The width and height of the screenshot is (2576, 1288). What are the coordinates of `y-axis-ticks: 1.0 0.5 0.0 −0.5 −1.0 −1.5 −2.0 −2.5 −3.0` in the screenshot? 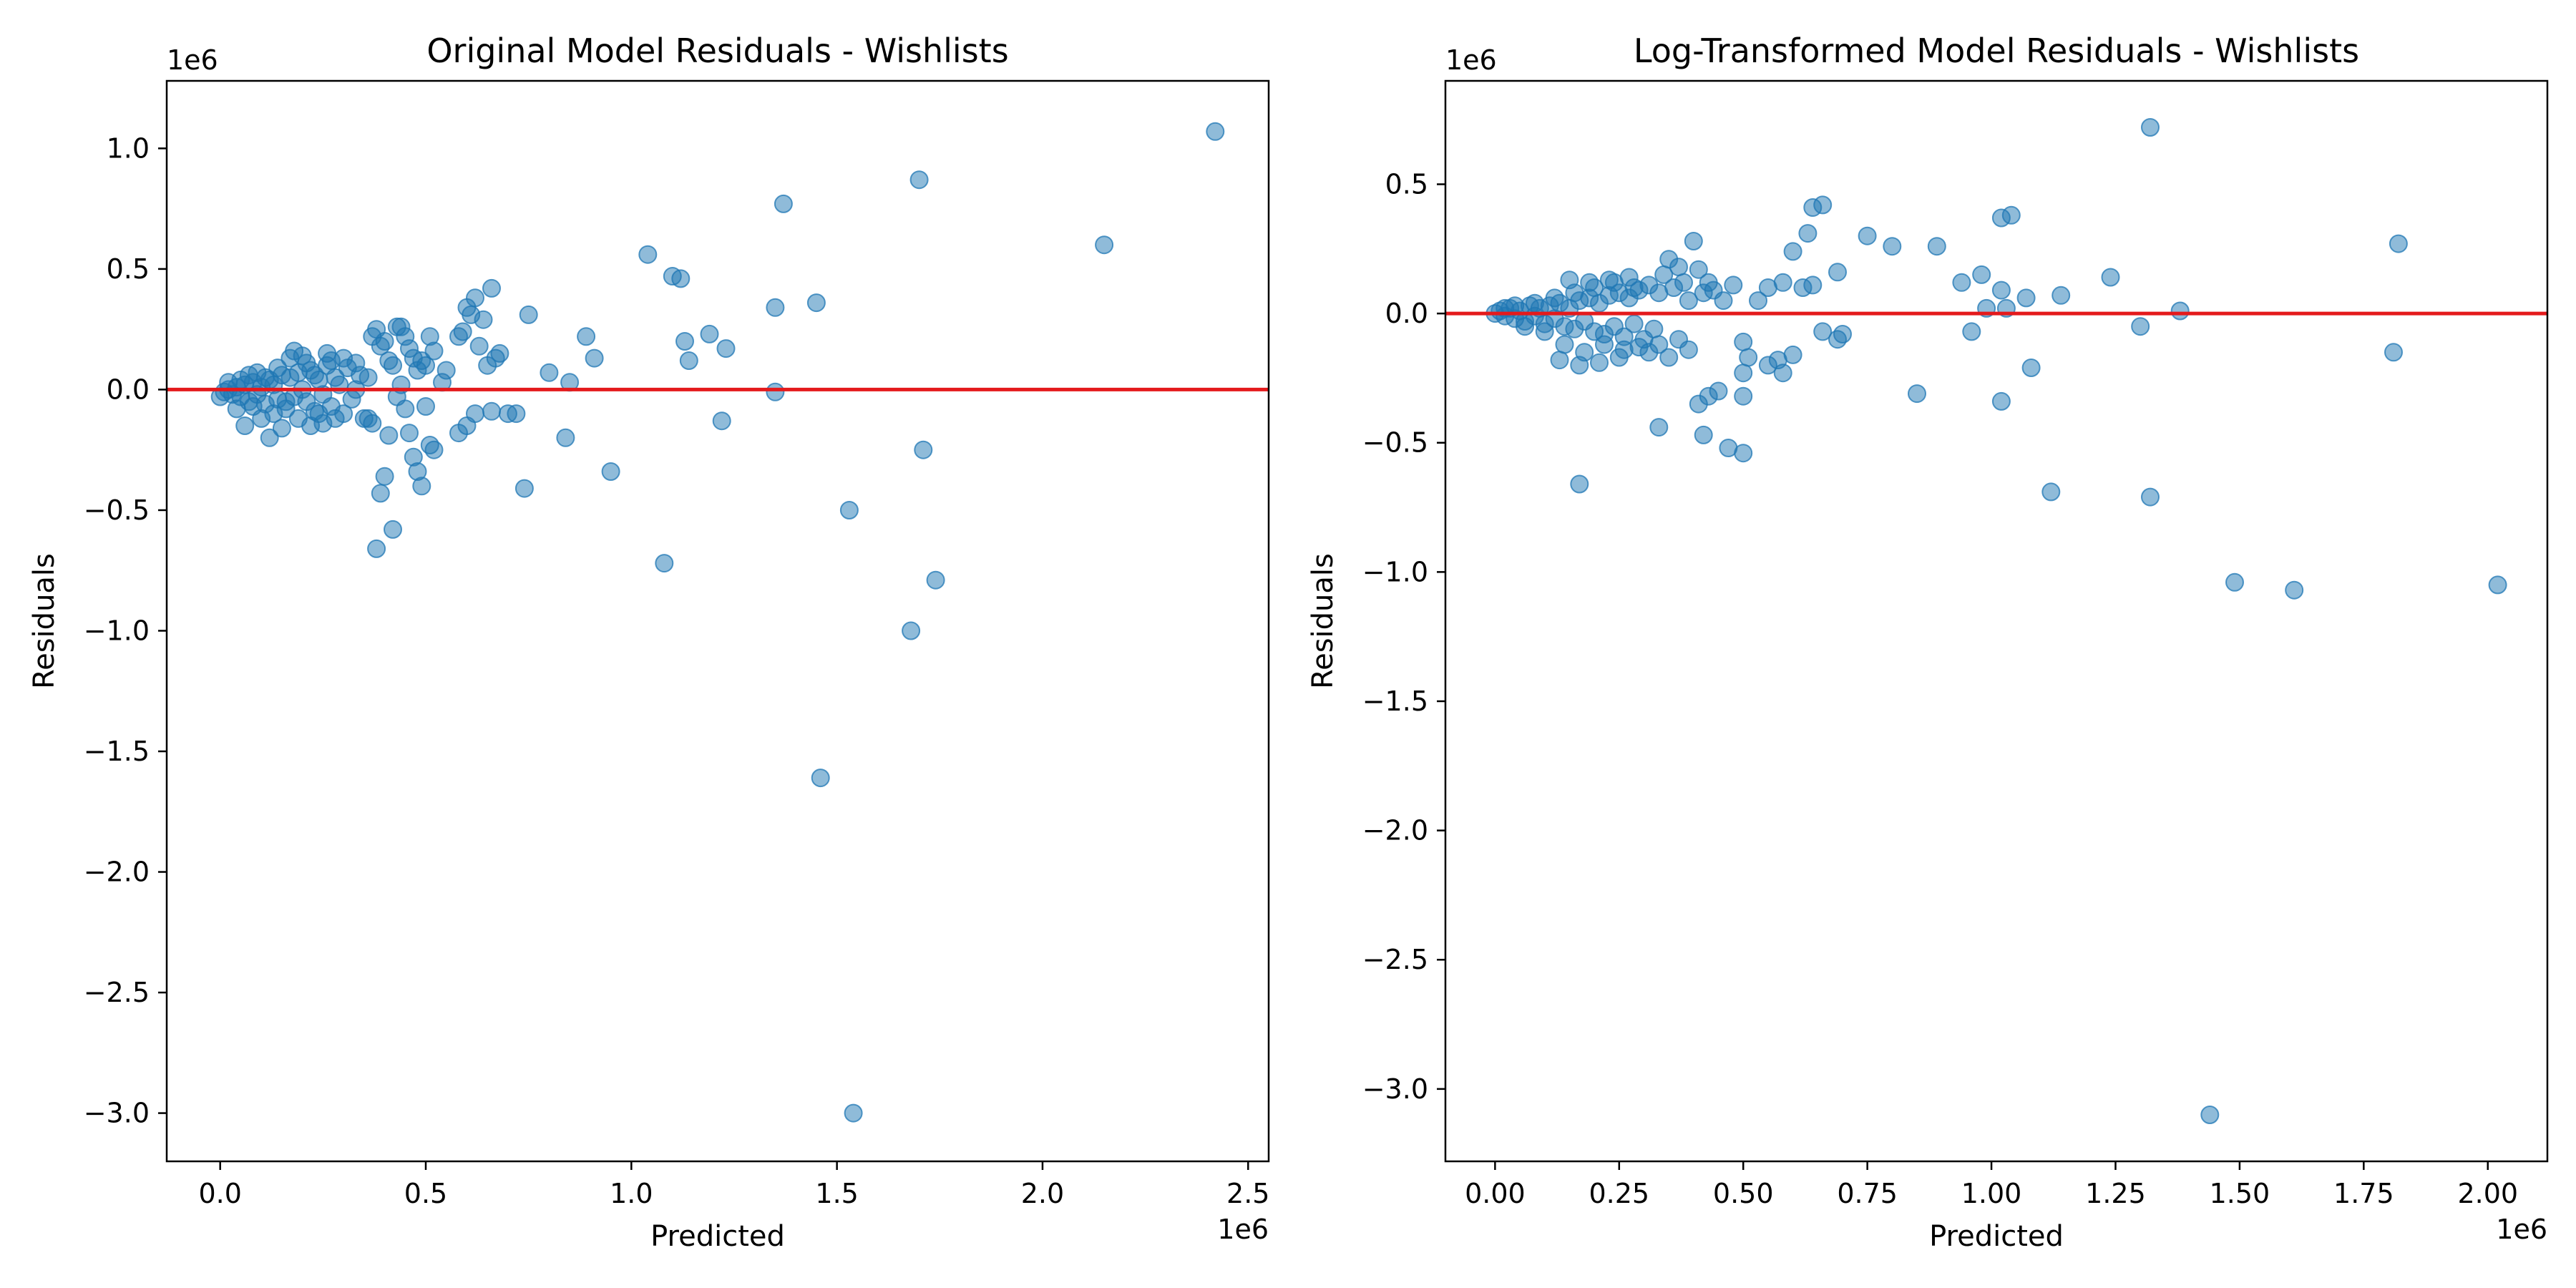 It's located at (125, 630).